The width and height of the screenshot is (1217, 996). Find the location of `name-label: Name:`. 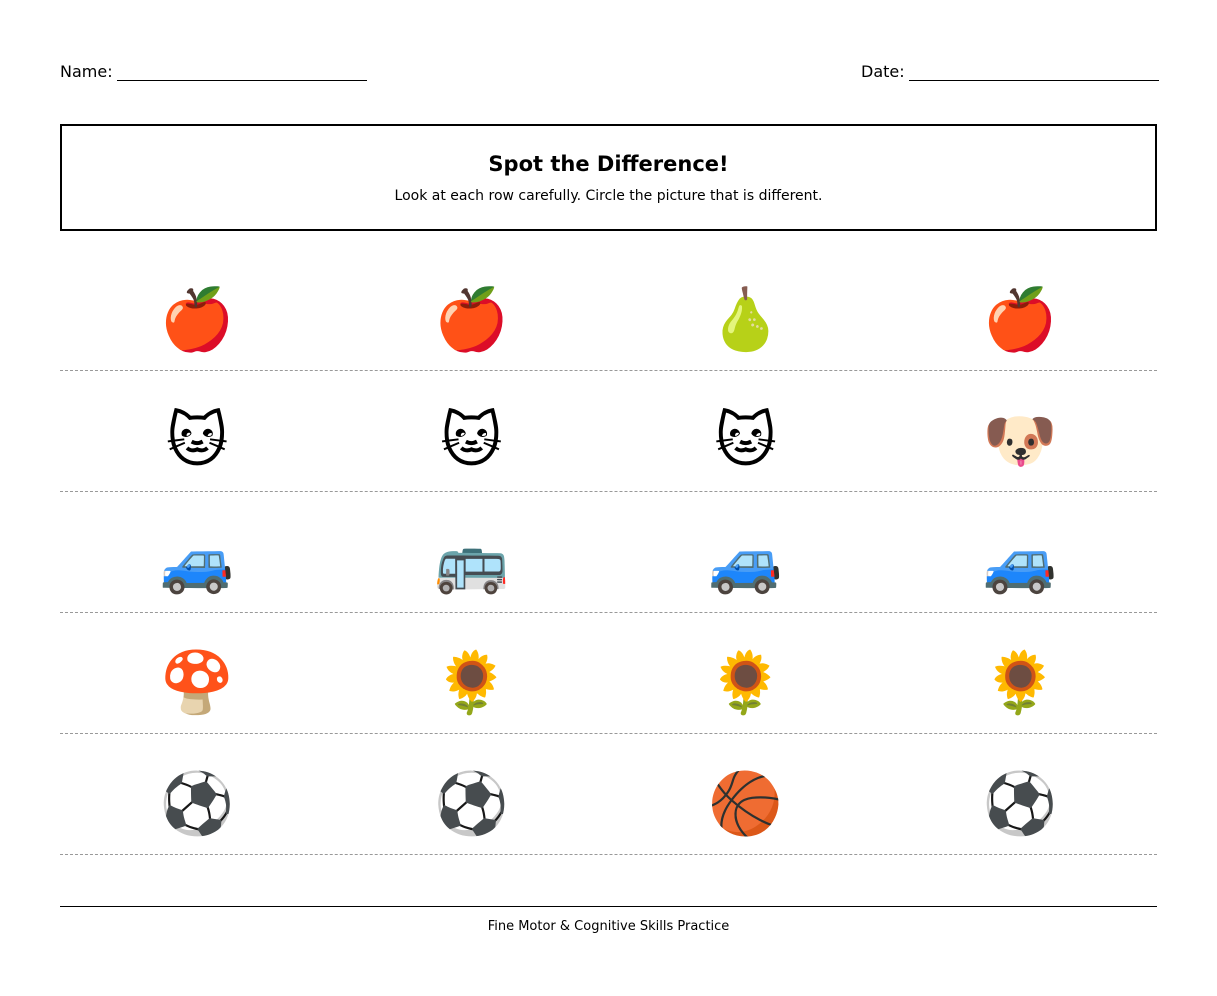

name-label: Name: is located at coordinates (86, 71).